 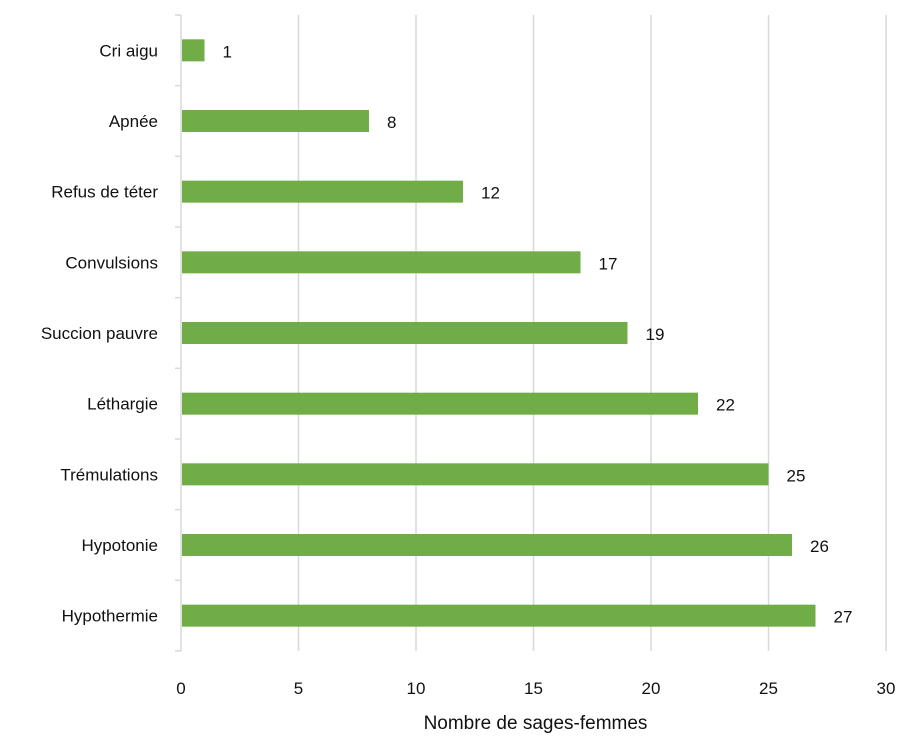 I want to click on x-tick-label-15: 15, so click(x=533, y=688).